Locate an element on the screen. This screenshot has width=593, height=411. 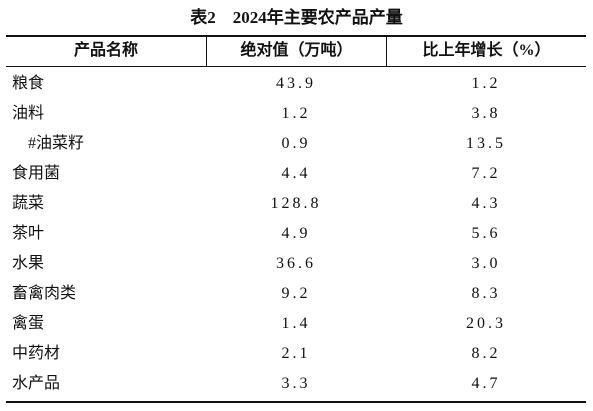
header-cell: 绝对值（万吨） is located at coordinates (296, 51).